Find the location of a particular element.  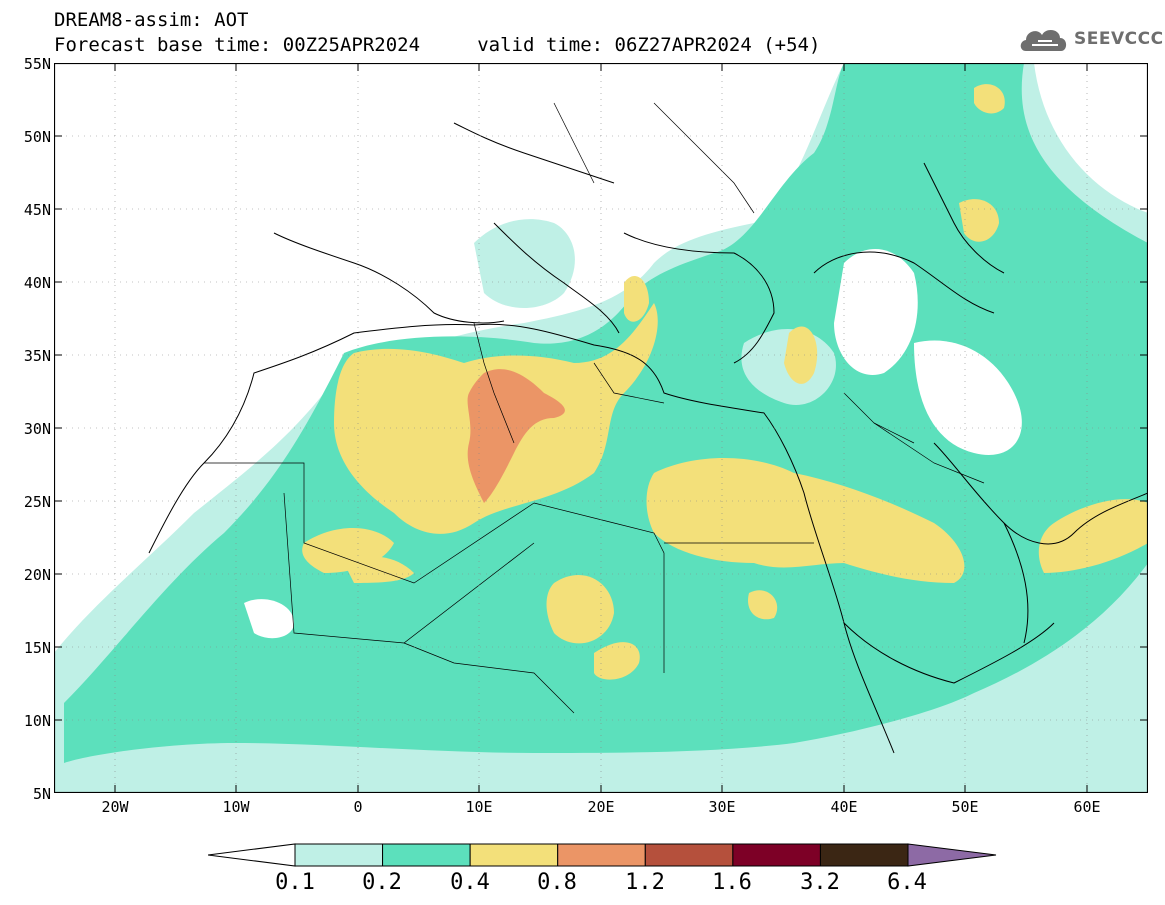

cloud-icon is located at coordinates (1043, 40).